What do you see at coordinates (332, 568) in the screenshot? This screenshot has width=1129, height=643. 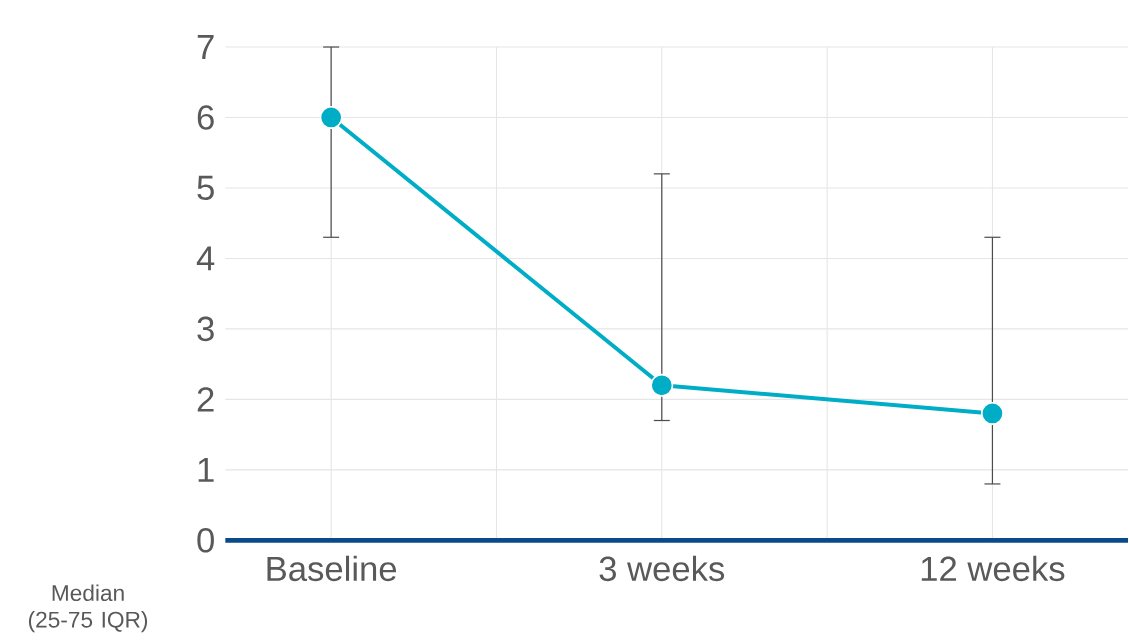 I see `x-tick-label: Baseline` at bounding box center [332, 568].